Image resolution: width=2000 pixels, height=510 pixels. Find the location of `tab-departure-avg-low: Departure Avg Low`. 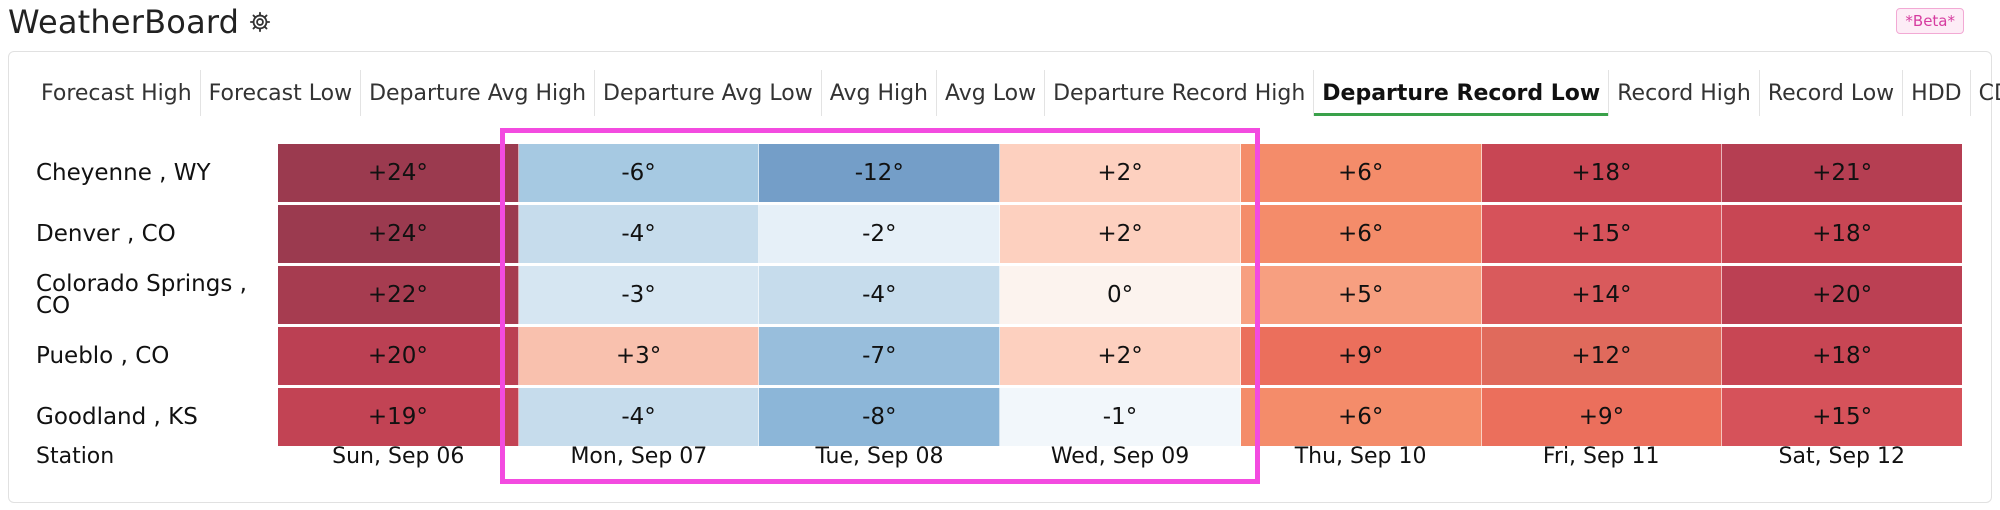

tab-departure-avg-low: Departure Avg Low is located at coordinates (708, 93).